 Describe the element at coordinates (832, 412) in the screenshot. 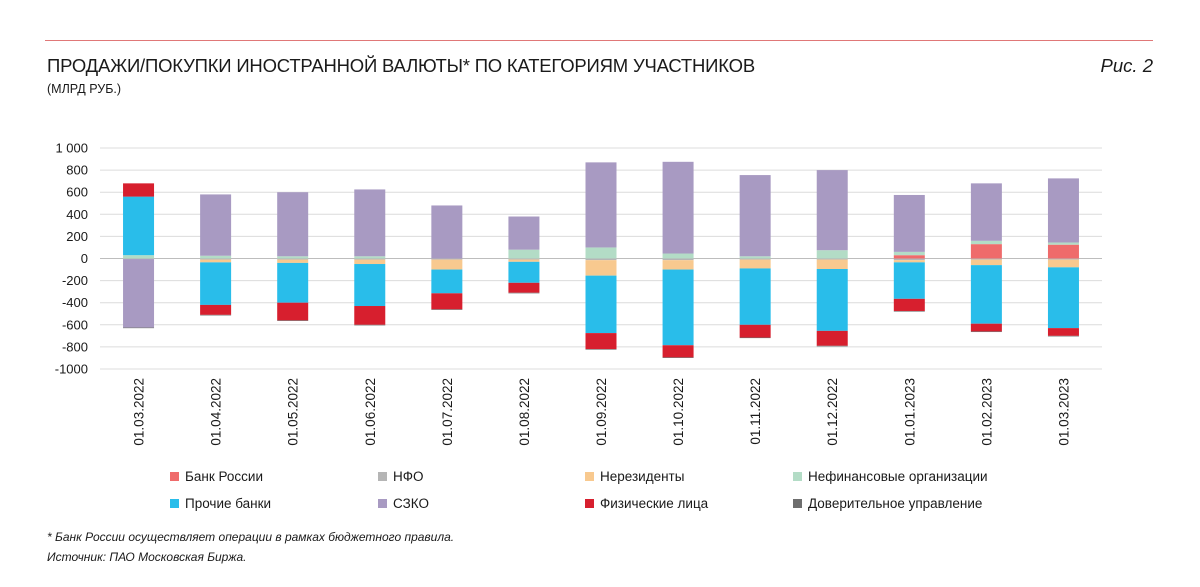

I see `x-tick-label: 01.12.2022` at that location.